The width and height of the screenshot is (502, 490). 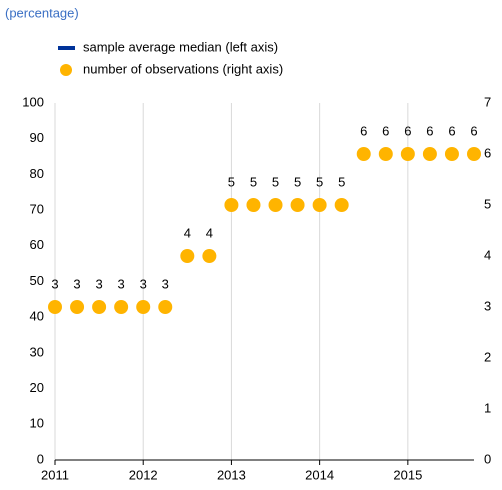 I want to click on y-tick-label: 10, so click(x=37, y=423).